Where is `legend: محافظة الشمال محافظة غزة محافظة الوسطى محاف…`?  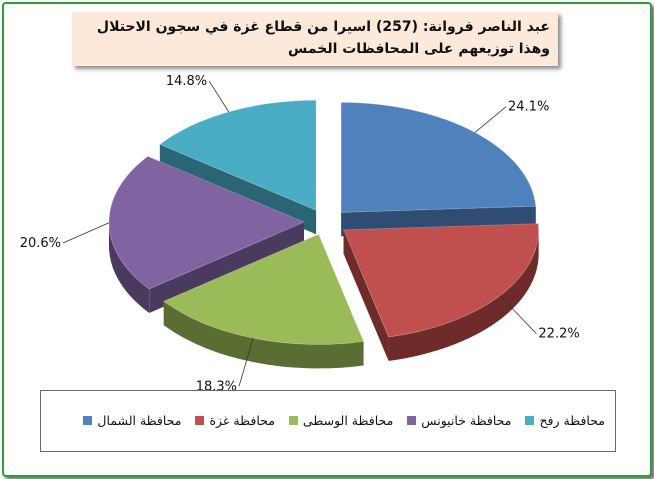
legend: محافظة الشمال محافظة غزة محافظة الوسطى محاف… is located at coordinates (328, 421).